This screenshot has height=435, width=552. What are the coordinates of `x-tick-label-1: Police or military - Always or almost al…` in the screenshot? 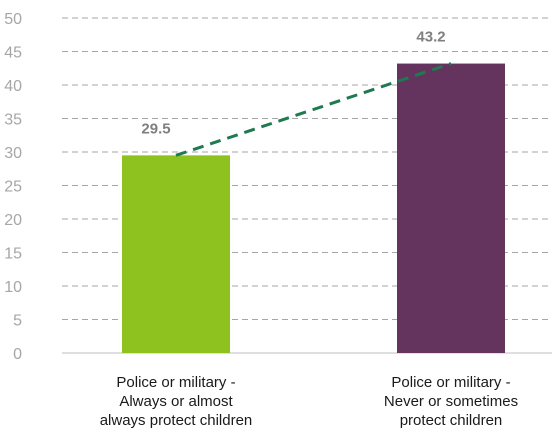 It's located at (176, 401).